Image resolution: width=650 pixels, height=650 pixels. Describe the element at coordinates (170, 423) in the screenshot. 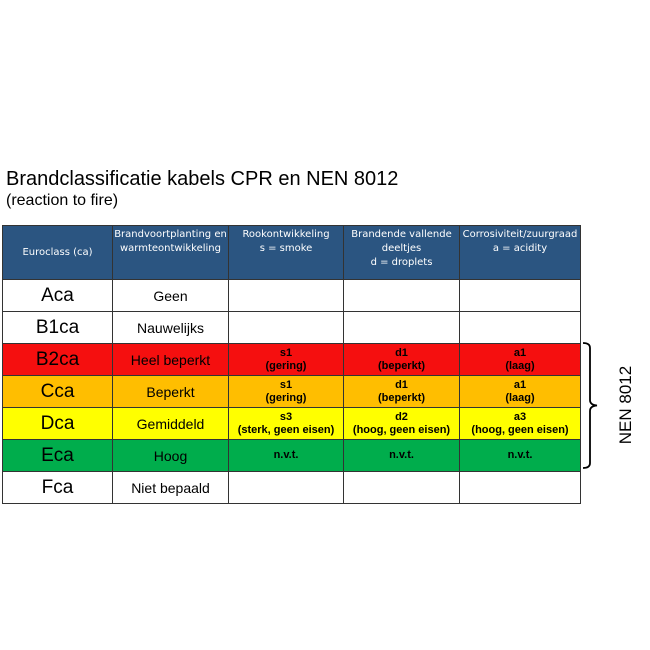

I see `description-cell: Gemiddeld` at that location.